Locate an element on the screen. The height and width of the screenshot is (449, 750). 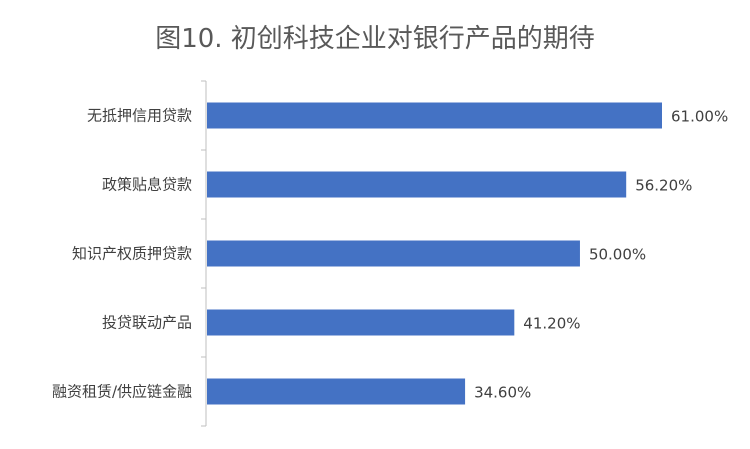
value-label: 50.00% is located at coordinates (617, 255).